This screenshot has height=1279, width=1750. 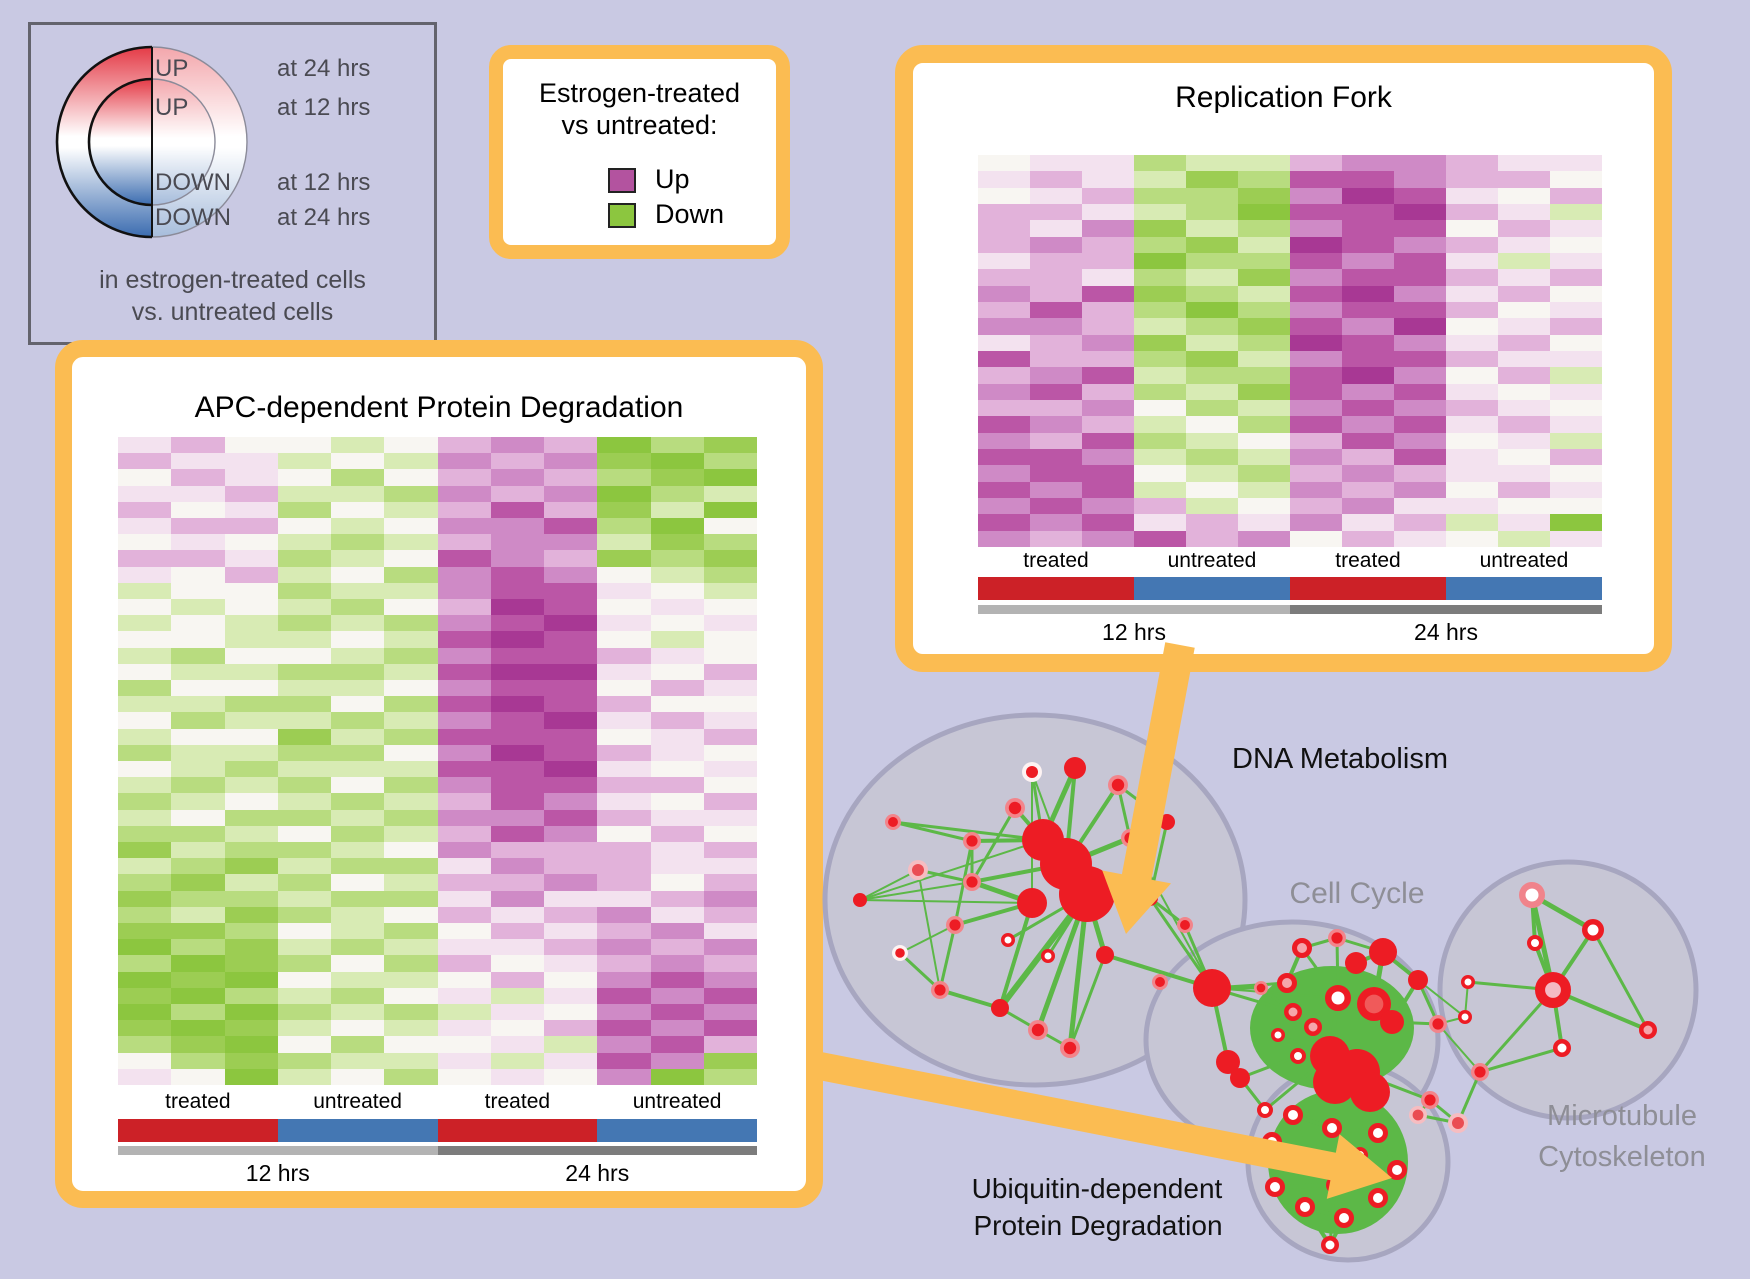 I want to click on network-label-ubiquitin-dependent: Ubiquitin-dependent, so click(x=1097, y=1188).